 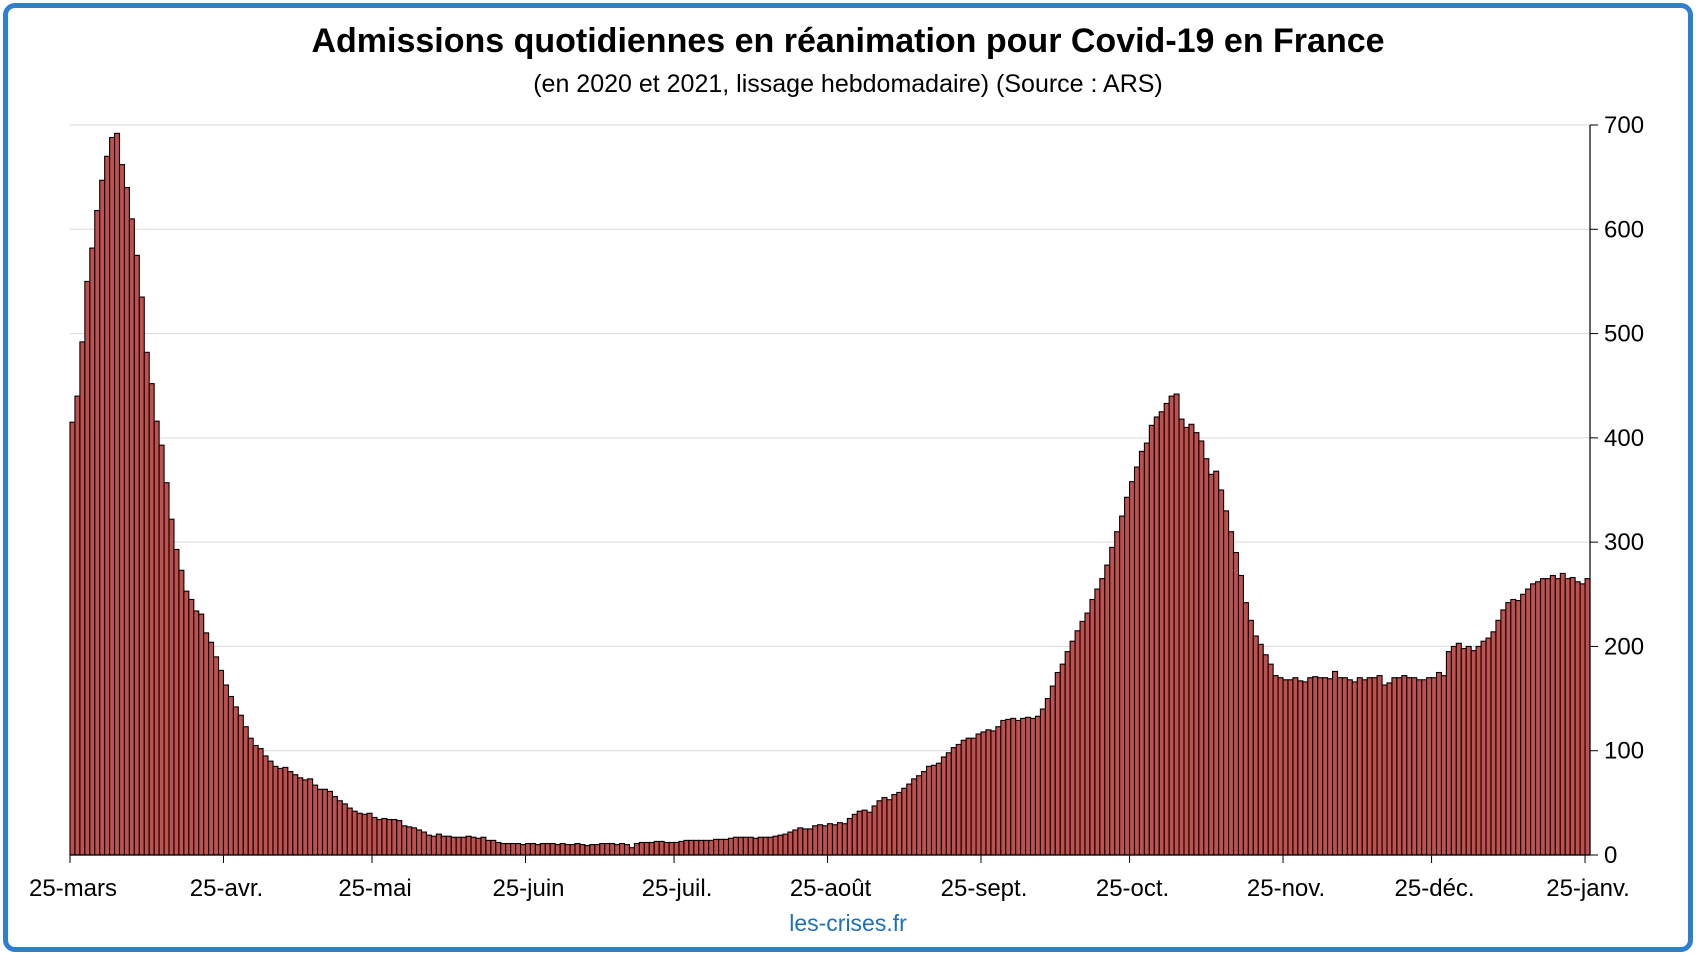 I want to click on y-tick-label: 600, so click(x=1624, y=229).